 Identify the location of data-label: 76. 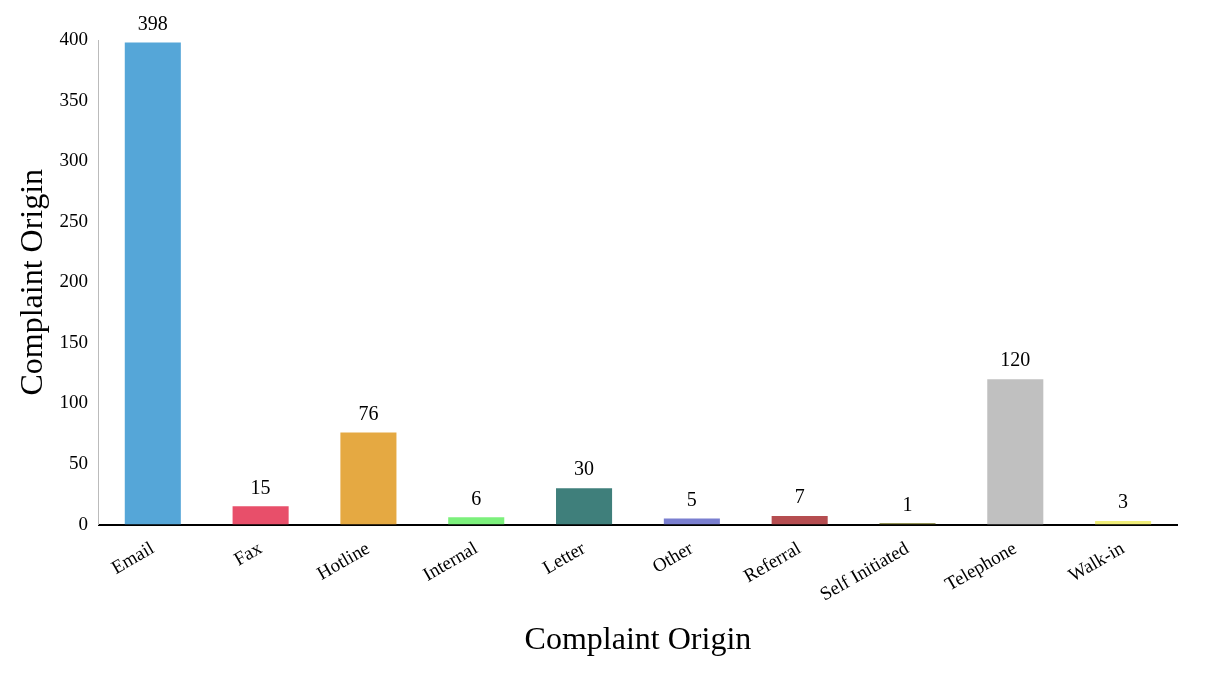
(368, 412).